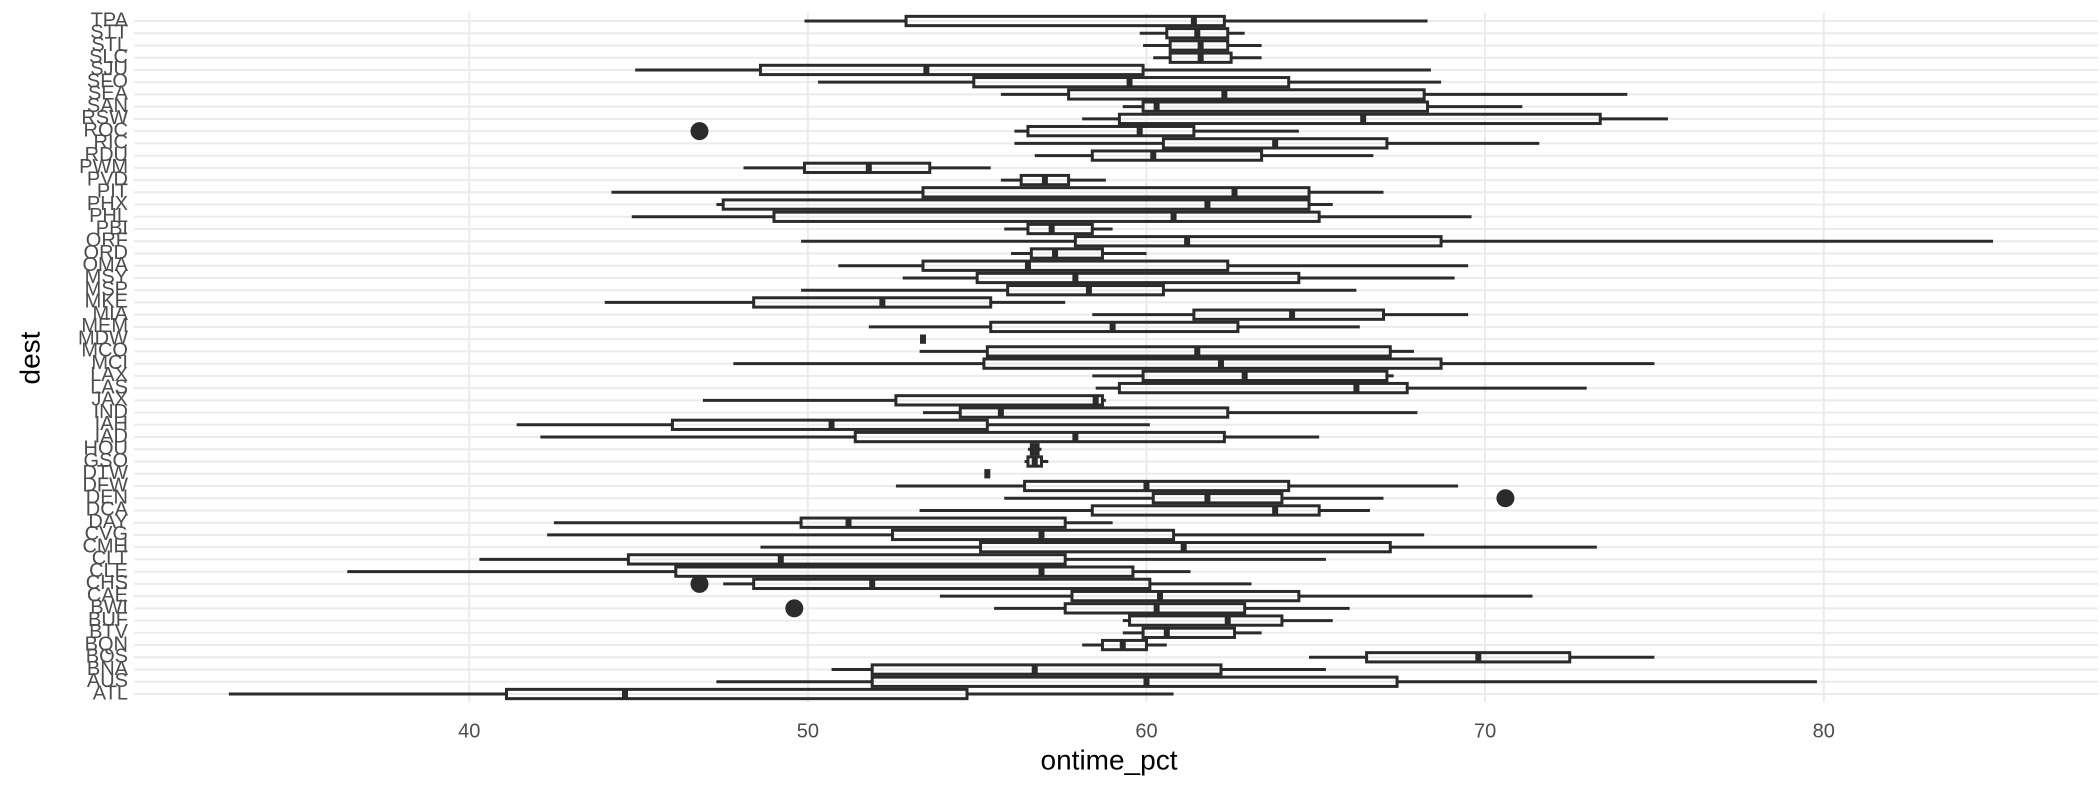  I want to click on y-tick-label: SFO, so click(107, 81).